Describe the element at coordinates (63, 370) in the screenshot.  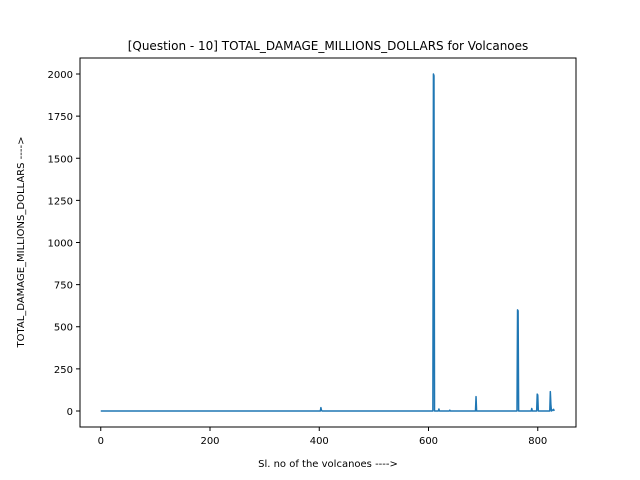
I see `y-tick-label: 250` at that location.